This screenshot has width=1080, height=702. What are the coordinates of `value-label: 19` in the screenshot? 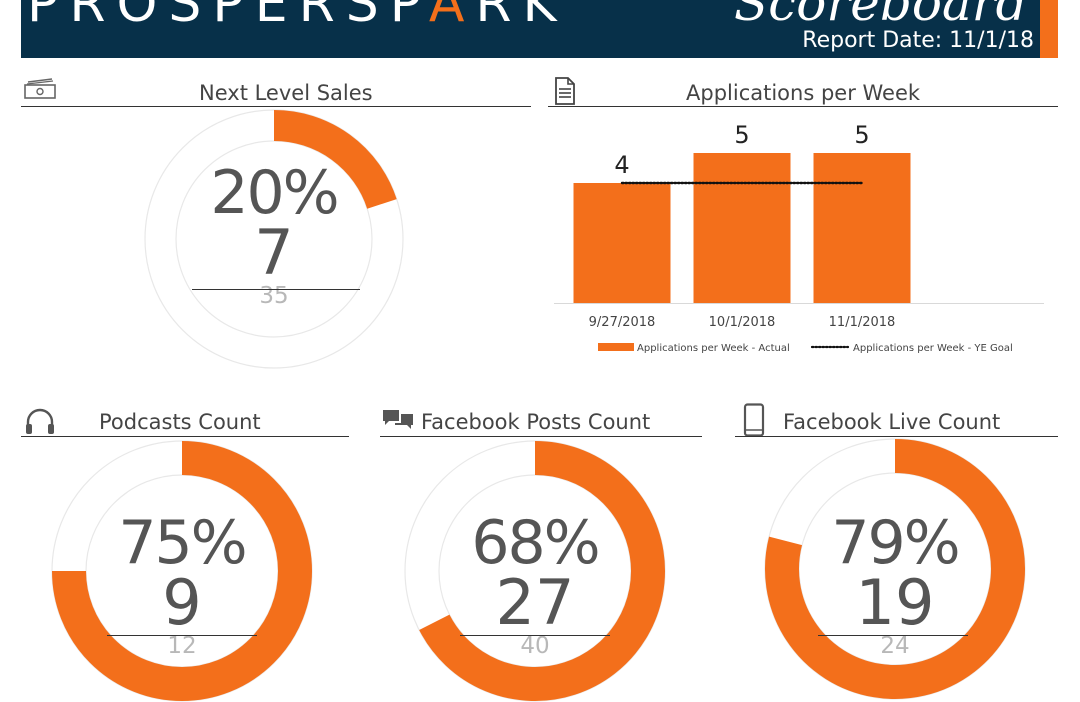 It's located at (895, 602).